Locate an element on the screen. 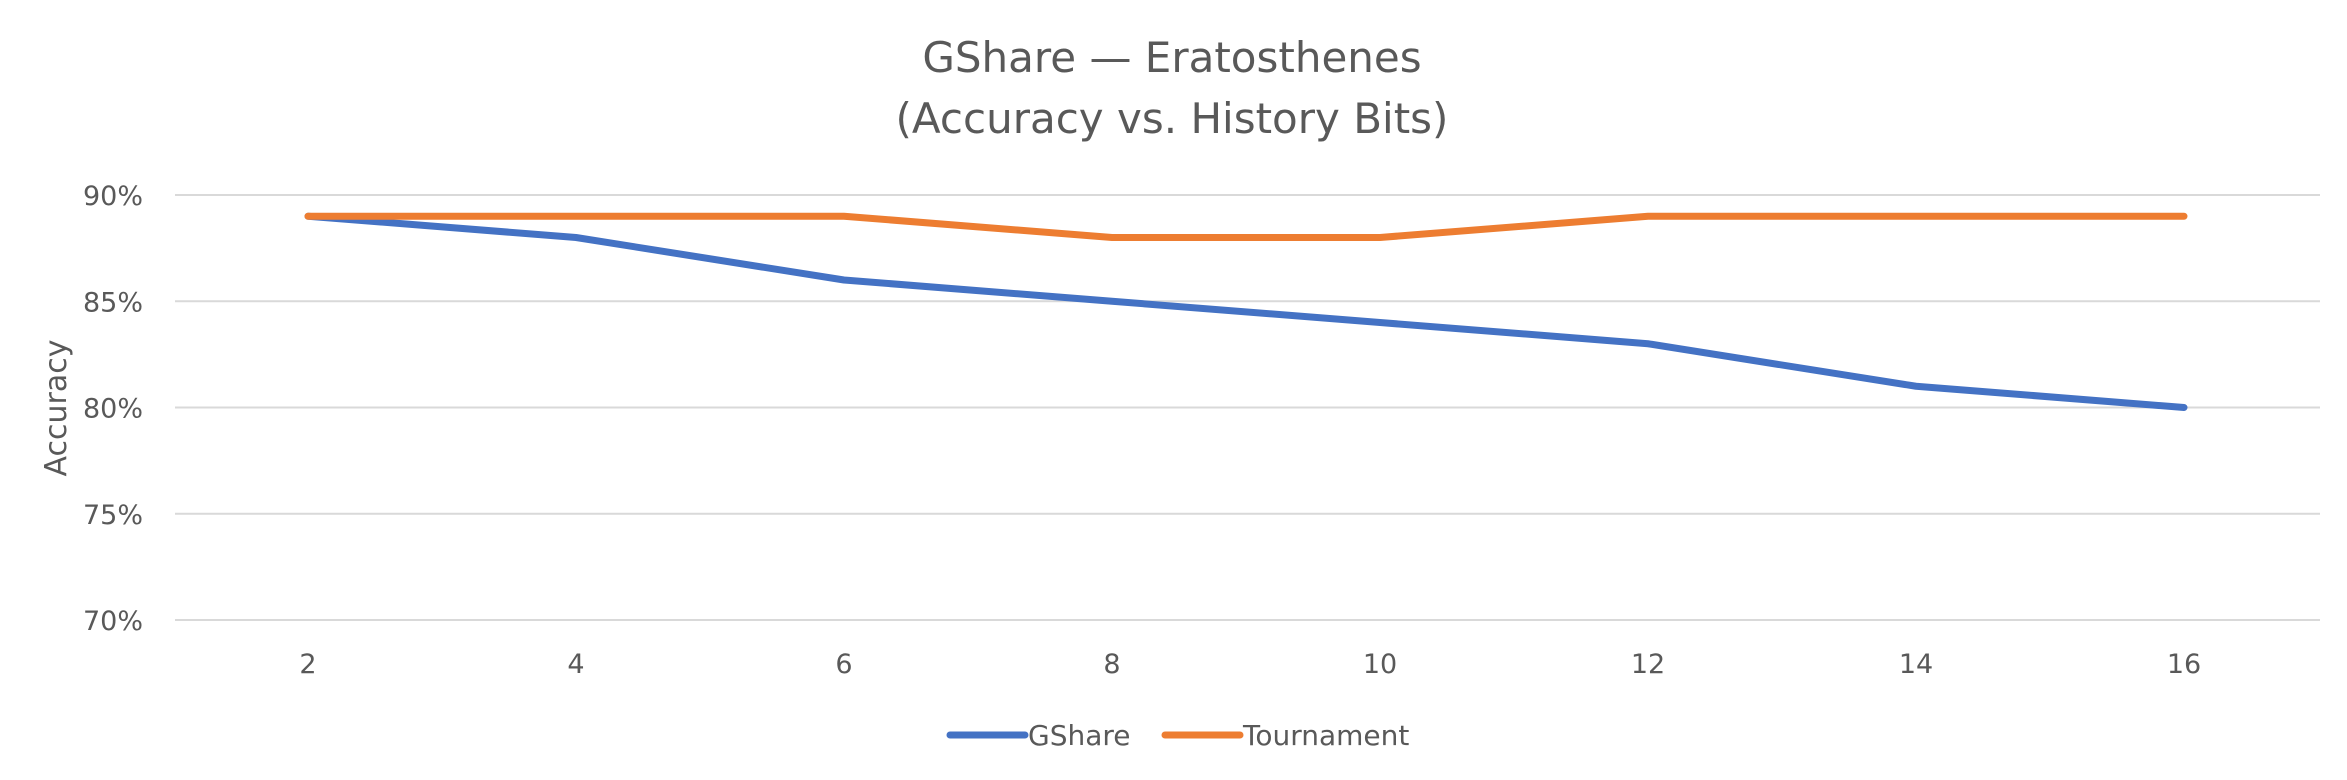 This screenshot has height=780, width=2347. x-tick-label: 14 is located at coordinates (1916, 664).